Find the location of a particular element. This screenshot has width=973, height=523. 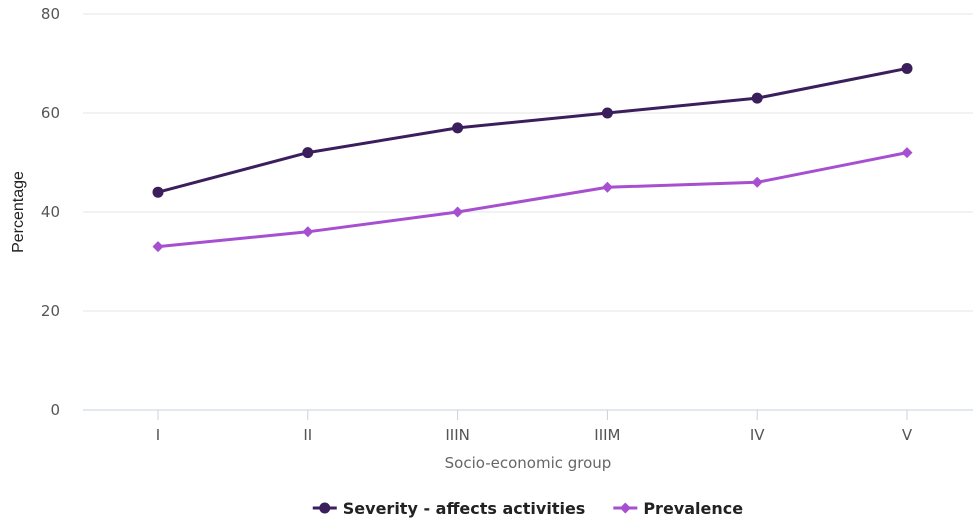

y-tick-label: 40 is located at coordinates (50, 212).